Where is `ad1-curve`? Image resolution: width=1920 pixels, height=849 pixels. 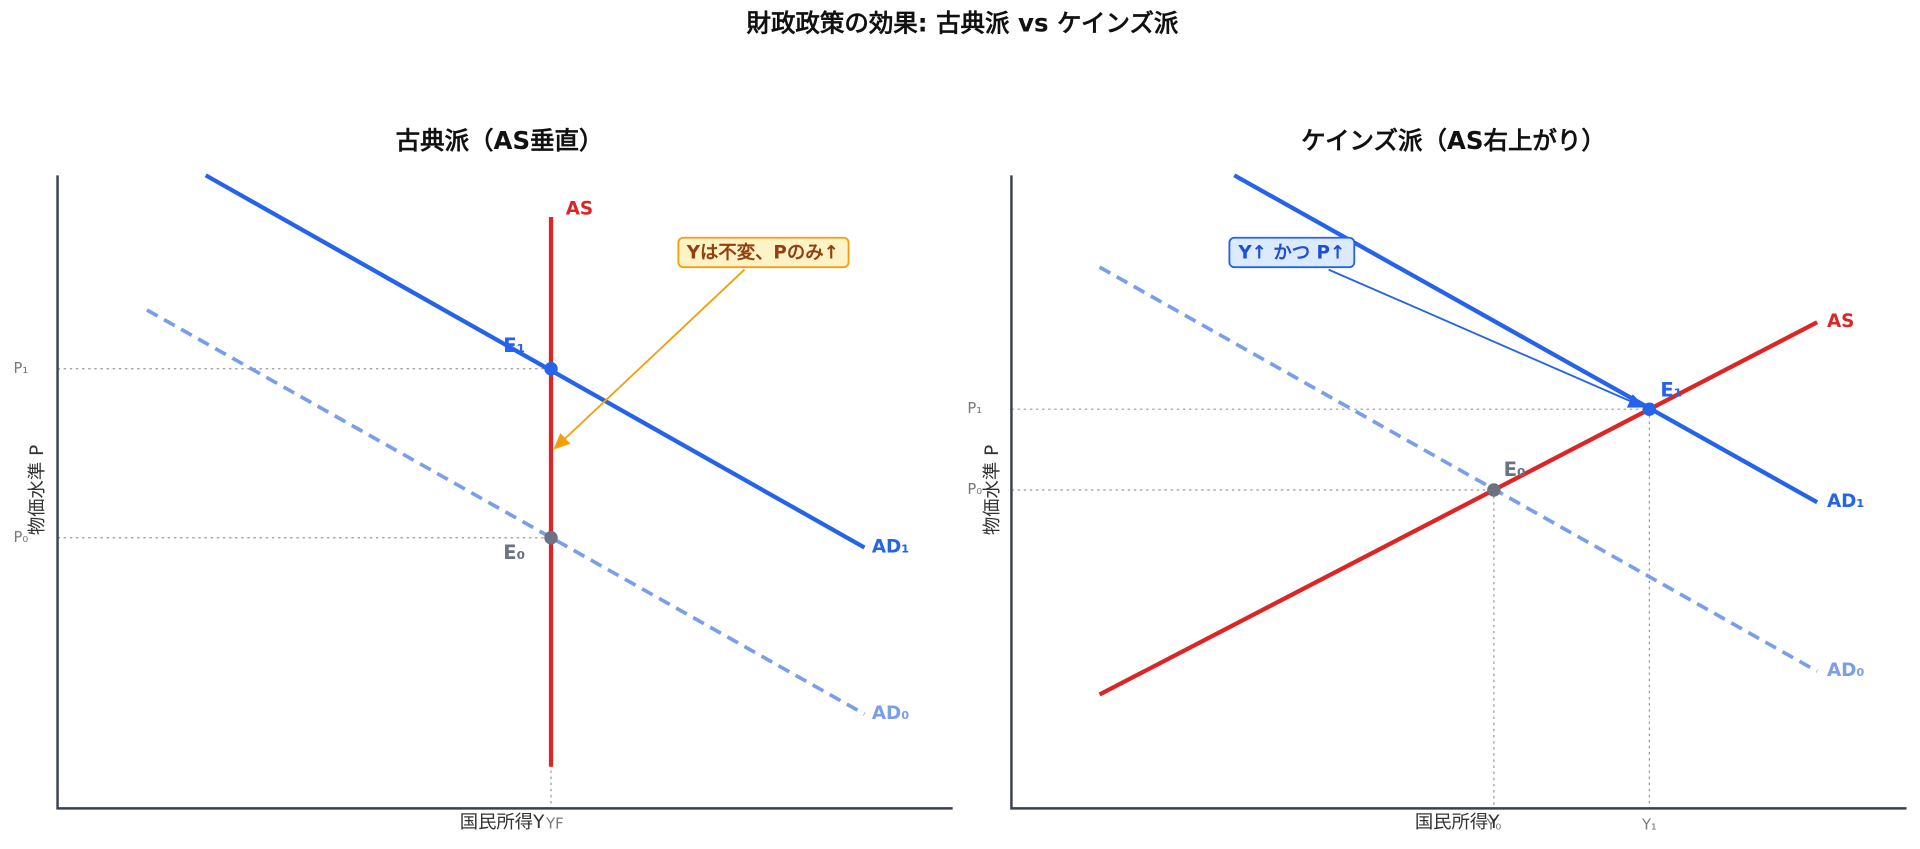 ad1-curve is located at coordinates (1526, 339).